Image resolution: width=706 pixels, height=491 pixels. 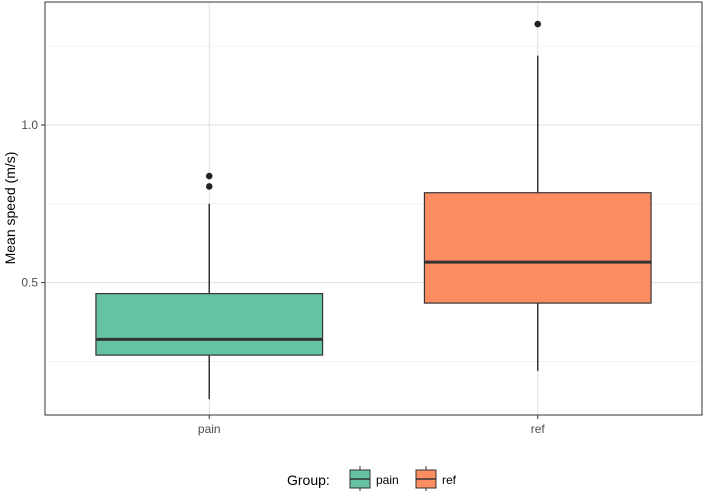 I want to click on legend-item-ref: ref, so click(x=436, y=478).